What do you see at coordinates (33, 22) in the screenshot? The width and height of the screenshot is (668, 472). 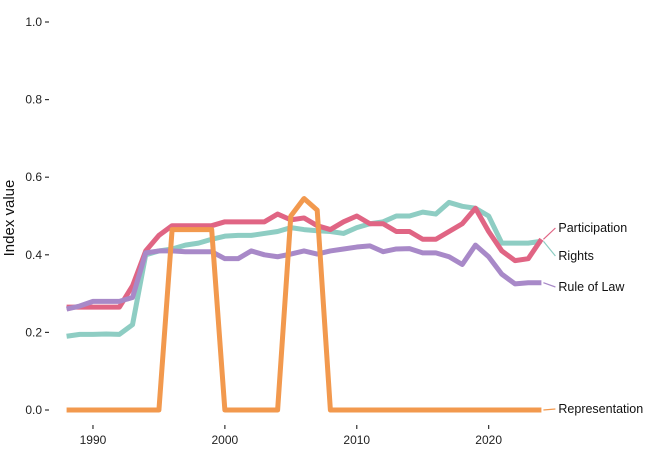 I see `y-tick-label: 1.0` at bounding box center [33, 22].